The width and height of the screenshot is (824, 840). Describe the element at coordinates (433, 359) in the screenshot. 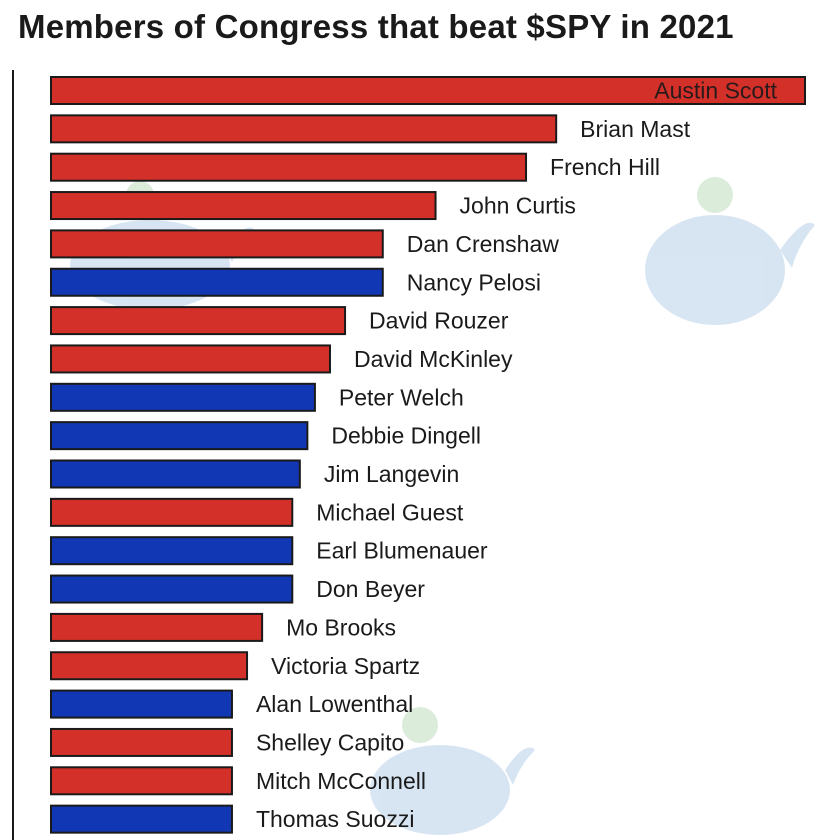

I see `bar-label: David McKinley` at that location.